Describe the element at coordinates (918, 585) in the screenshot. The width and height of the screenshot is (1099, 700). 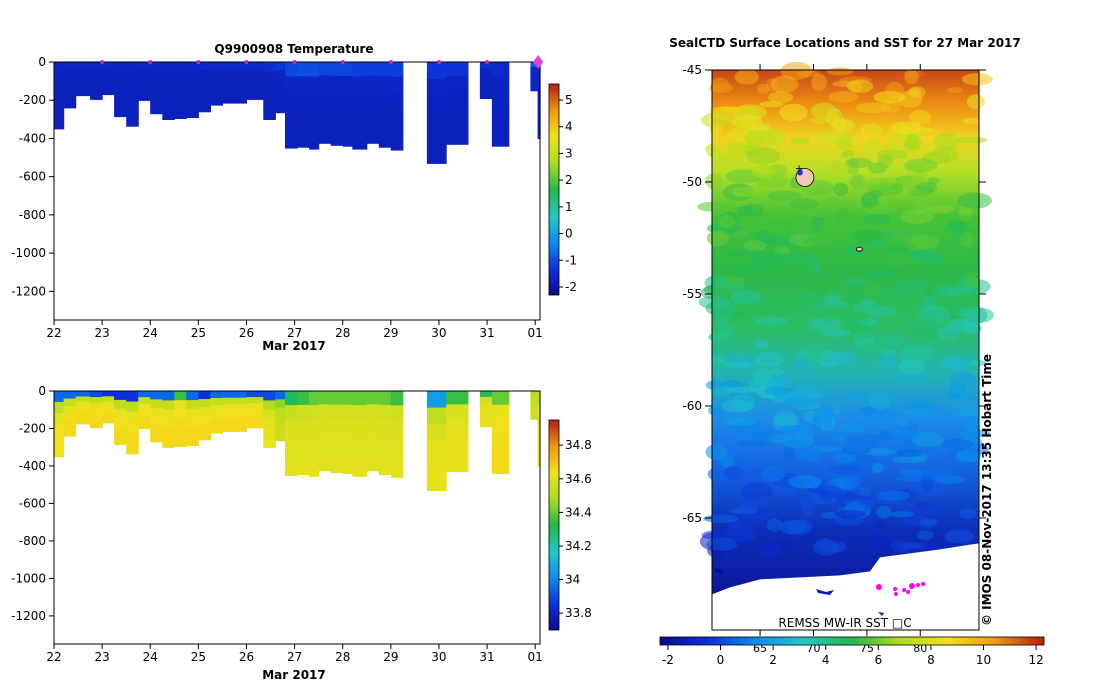
I see `ice-marker` at that location.